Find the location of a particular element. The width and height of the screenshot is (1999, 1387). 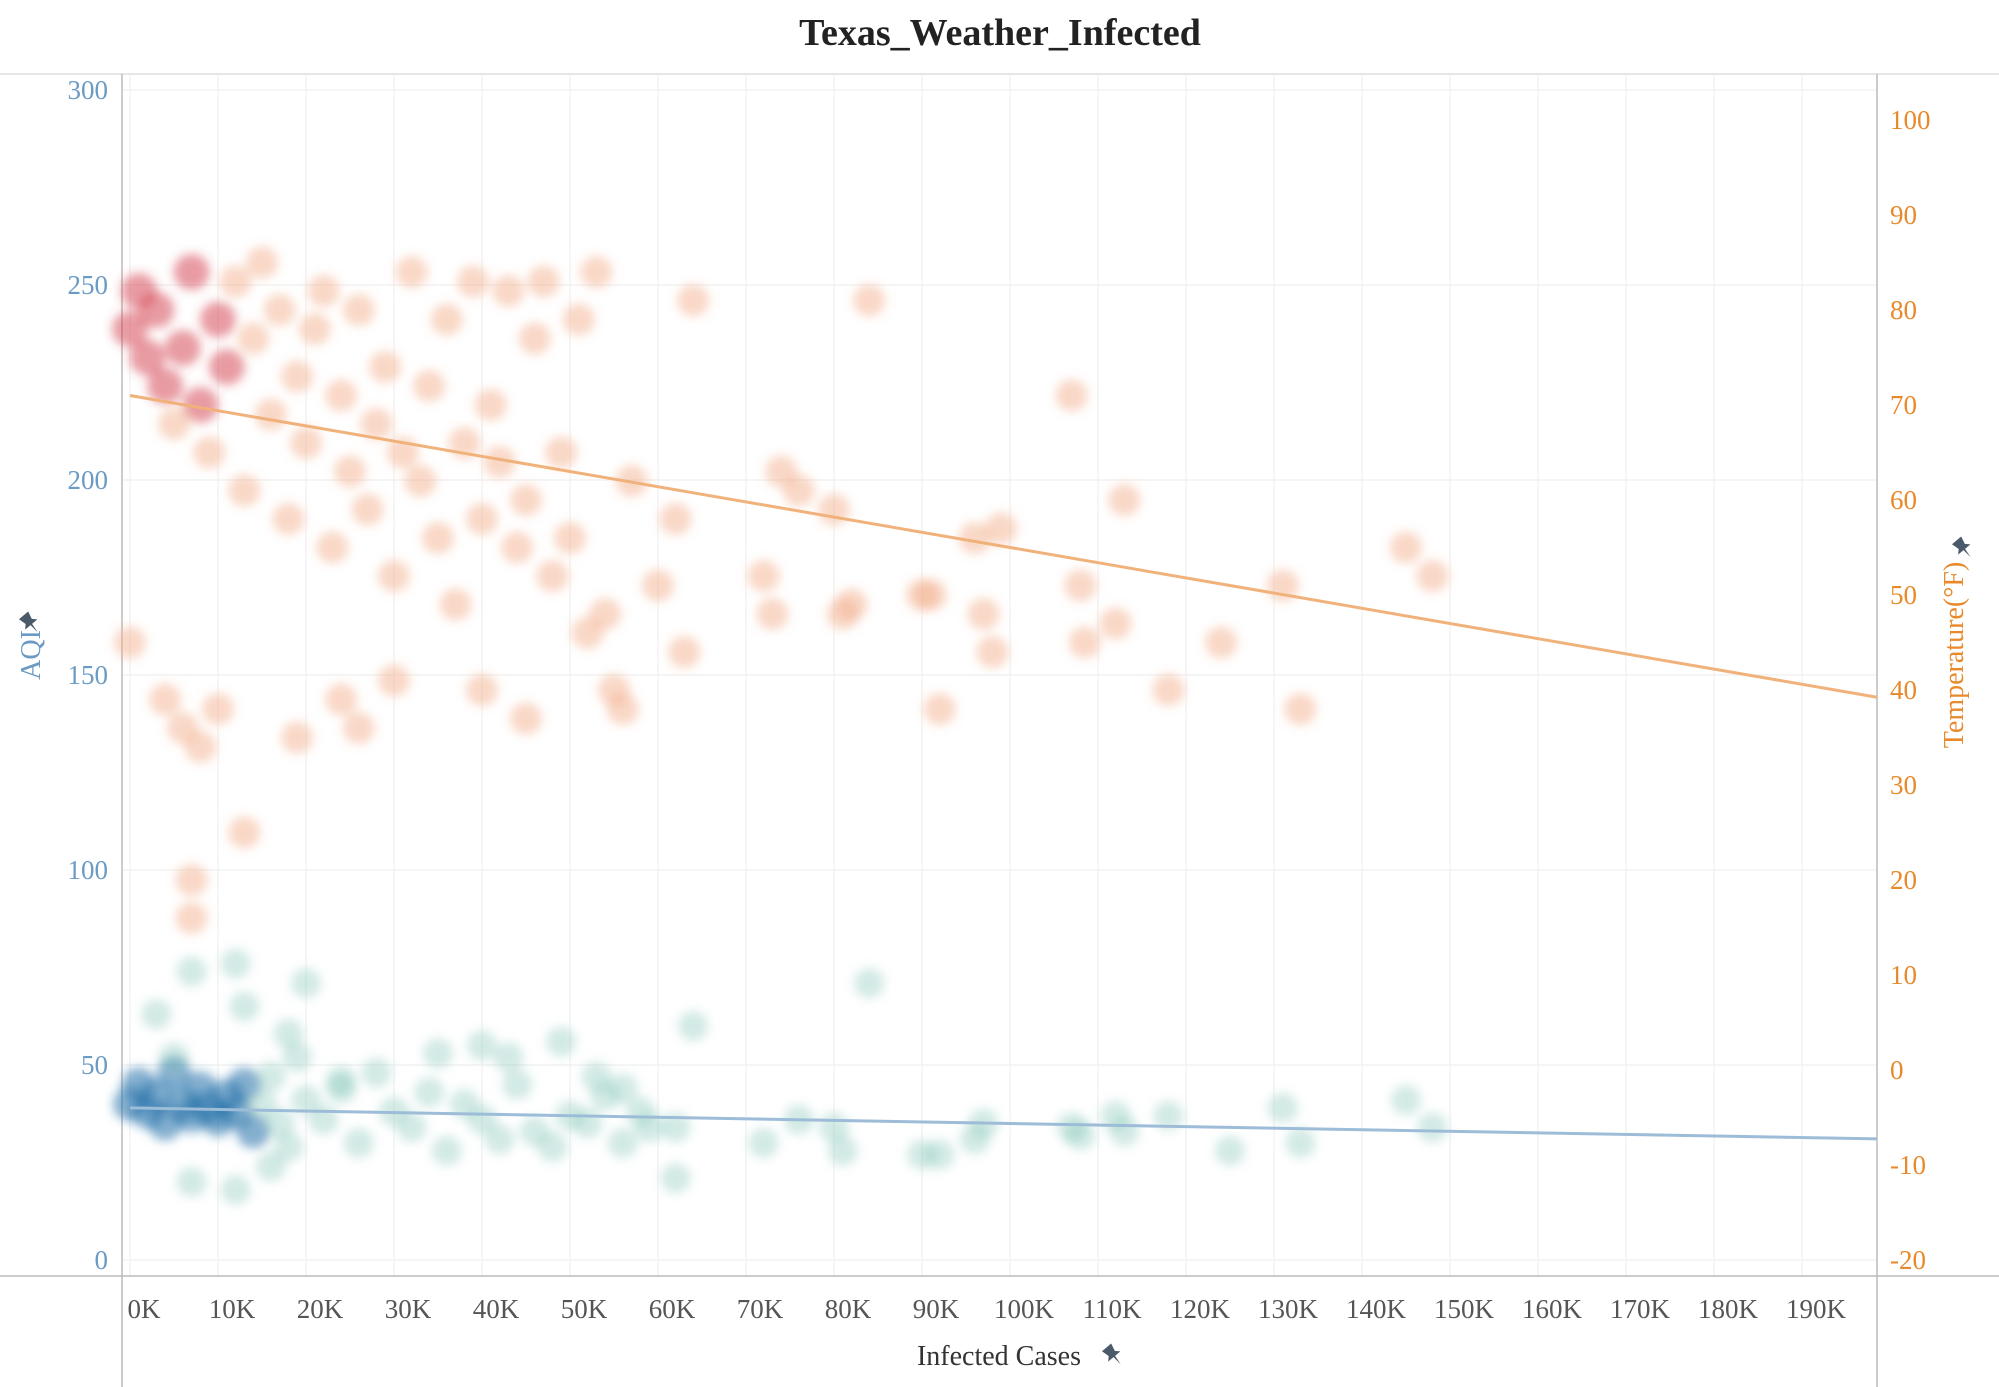

left-tick-label: 300 is located at coordinates (88, 90).